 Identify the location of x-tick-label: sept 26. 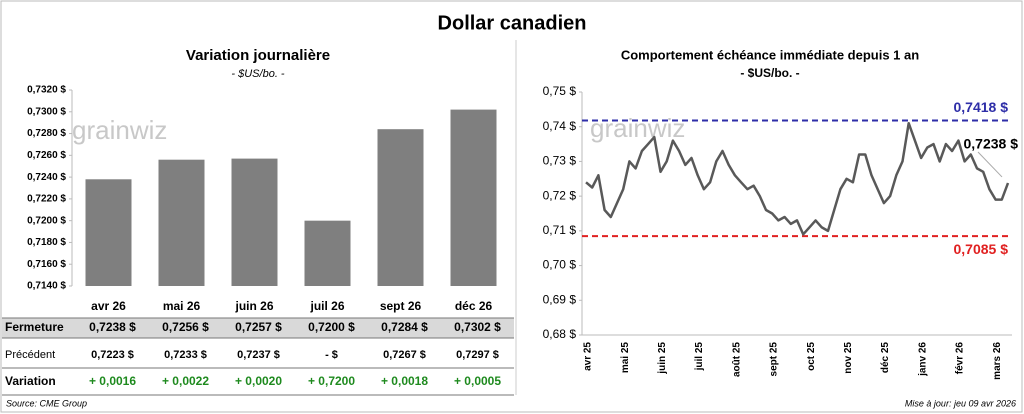
(401, 306).